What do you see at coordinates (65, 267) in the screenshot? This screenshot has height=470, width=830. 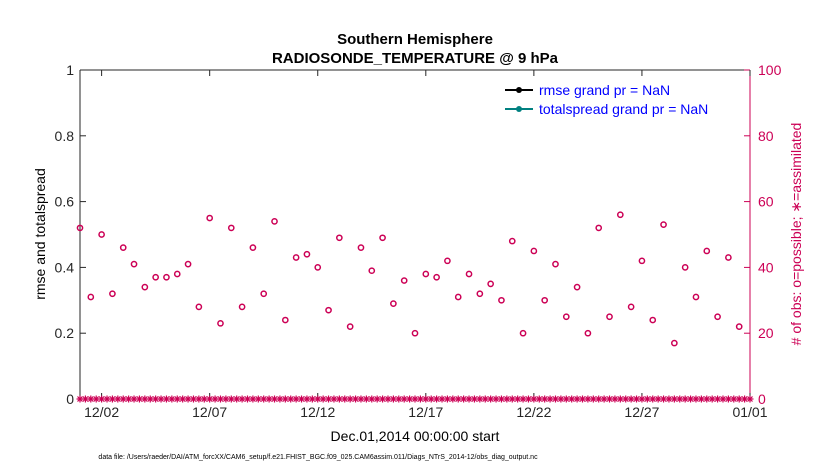 I see `y-tick-label: 0.4` at bounding box center [65, 267].